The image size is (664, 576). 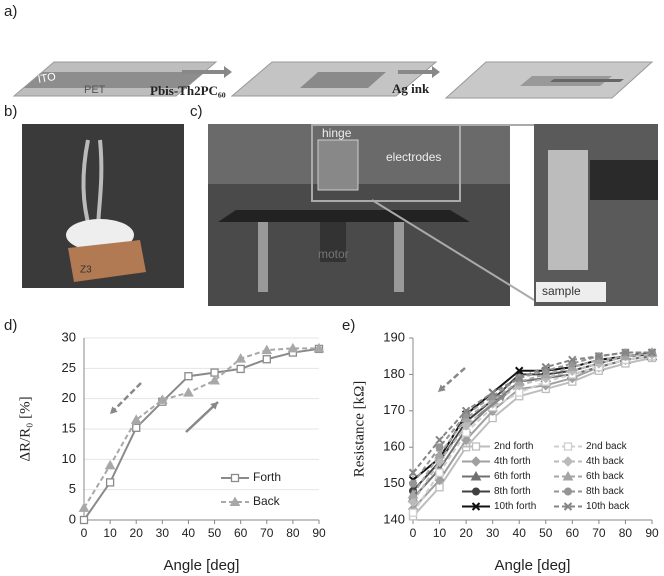 I want to click on x-tick-label: 40, so click(x=520, y=533).